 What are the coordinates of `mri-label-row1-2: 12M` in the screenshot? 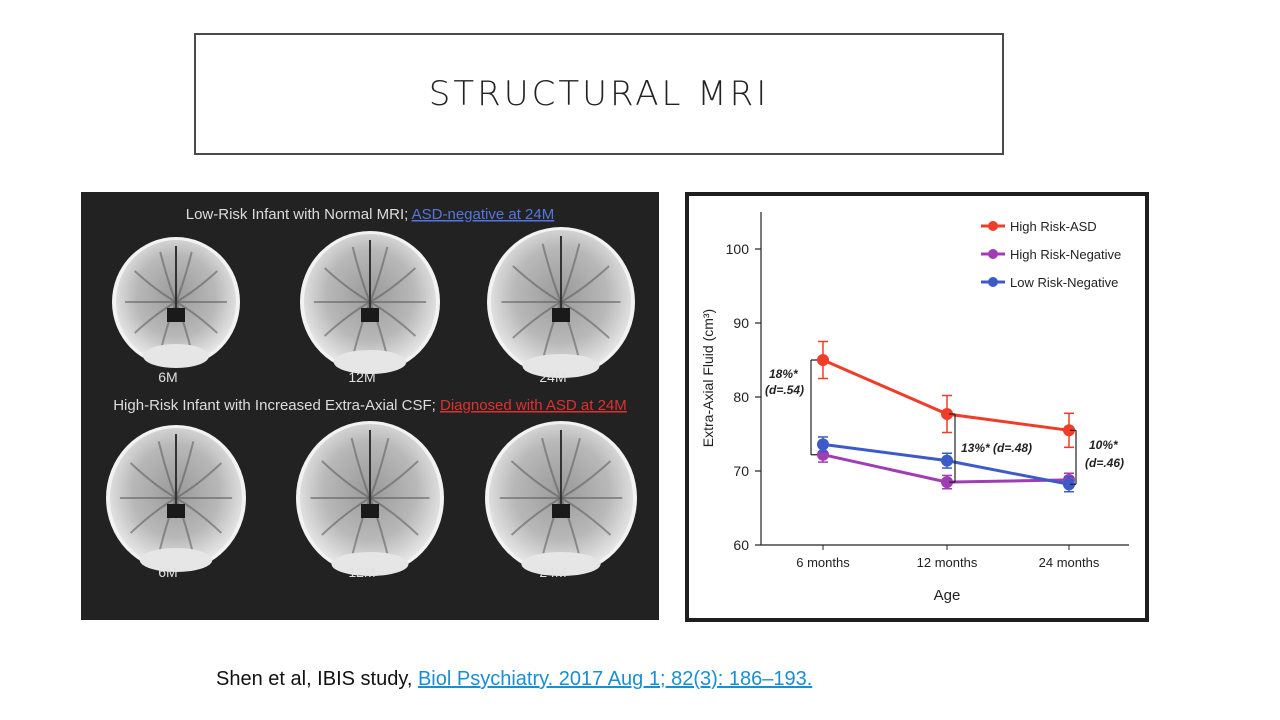 It's located at (361, 377).